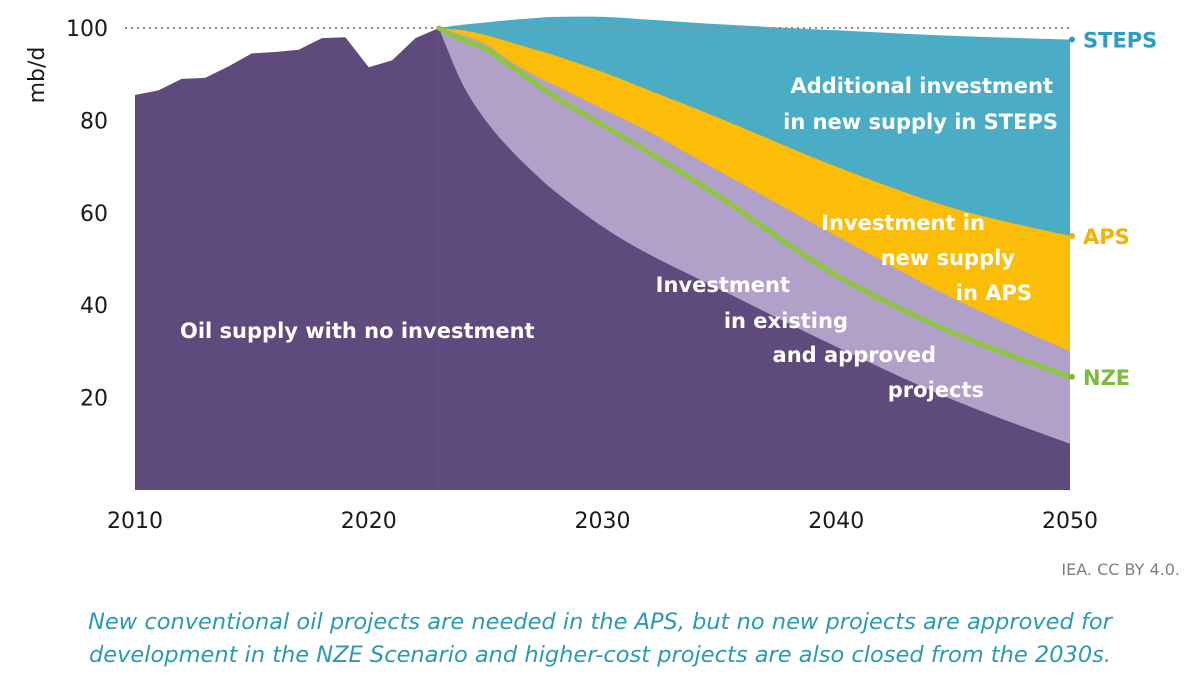 This screenshot has height=692, width=1200. I want to click on y-tick-label: 20, so click(94, 399).